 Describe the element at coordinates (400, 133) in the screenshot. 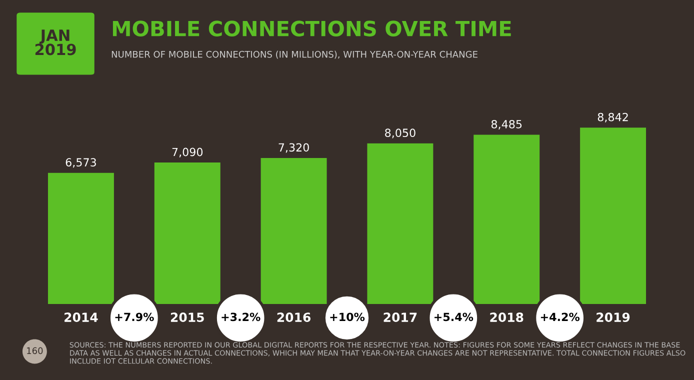

I see `data-label: 8,050` at that location.